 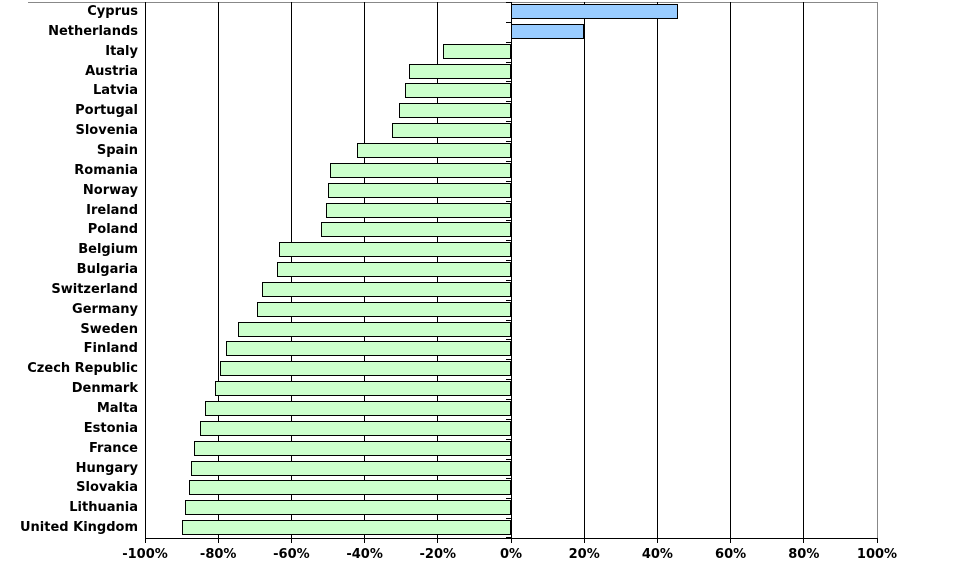 What do you see at coordinates (415, 230) in the screenshot?
I see `bar-poland` at bounding box center [415, 230].